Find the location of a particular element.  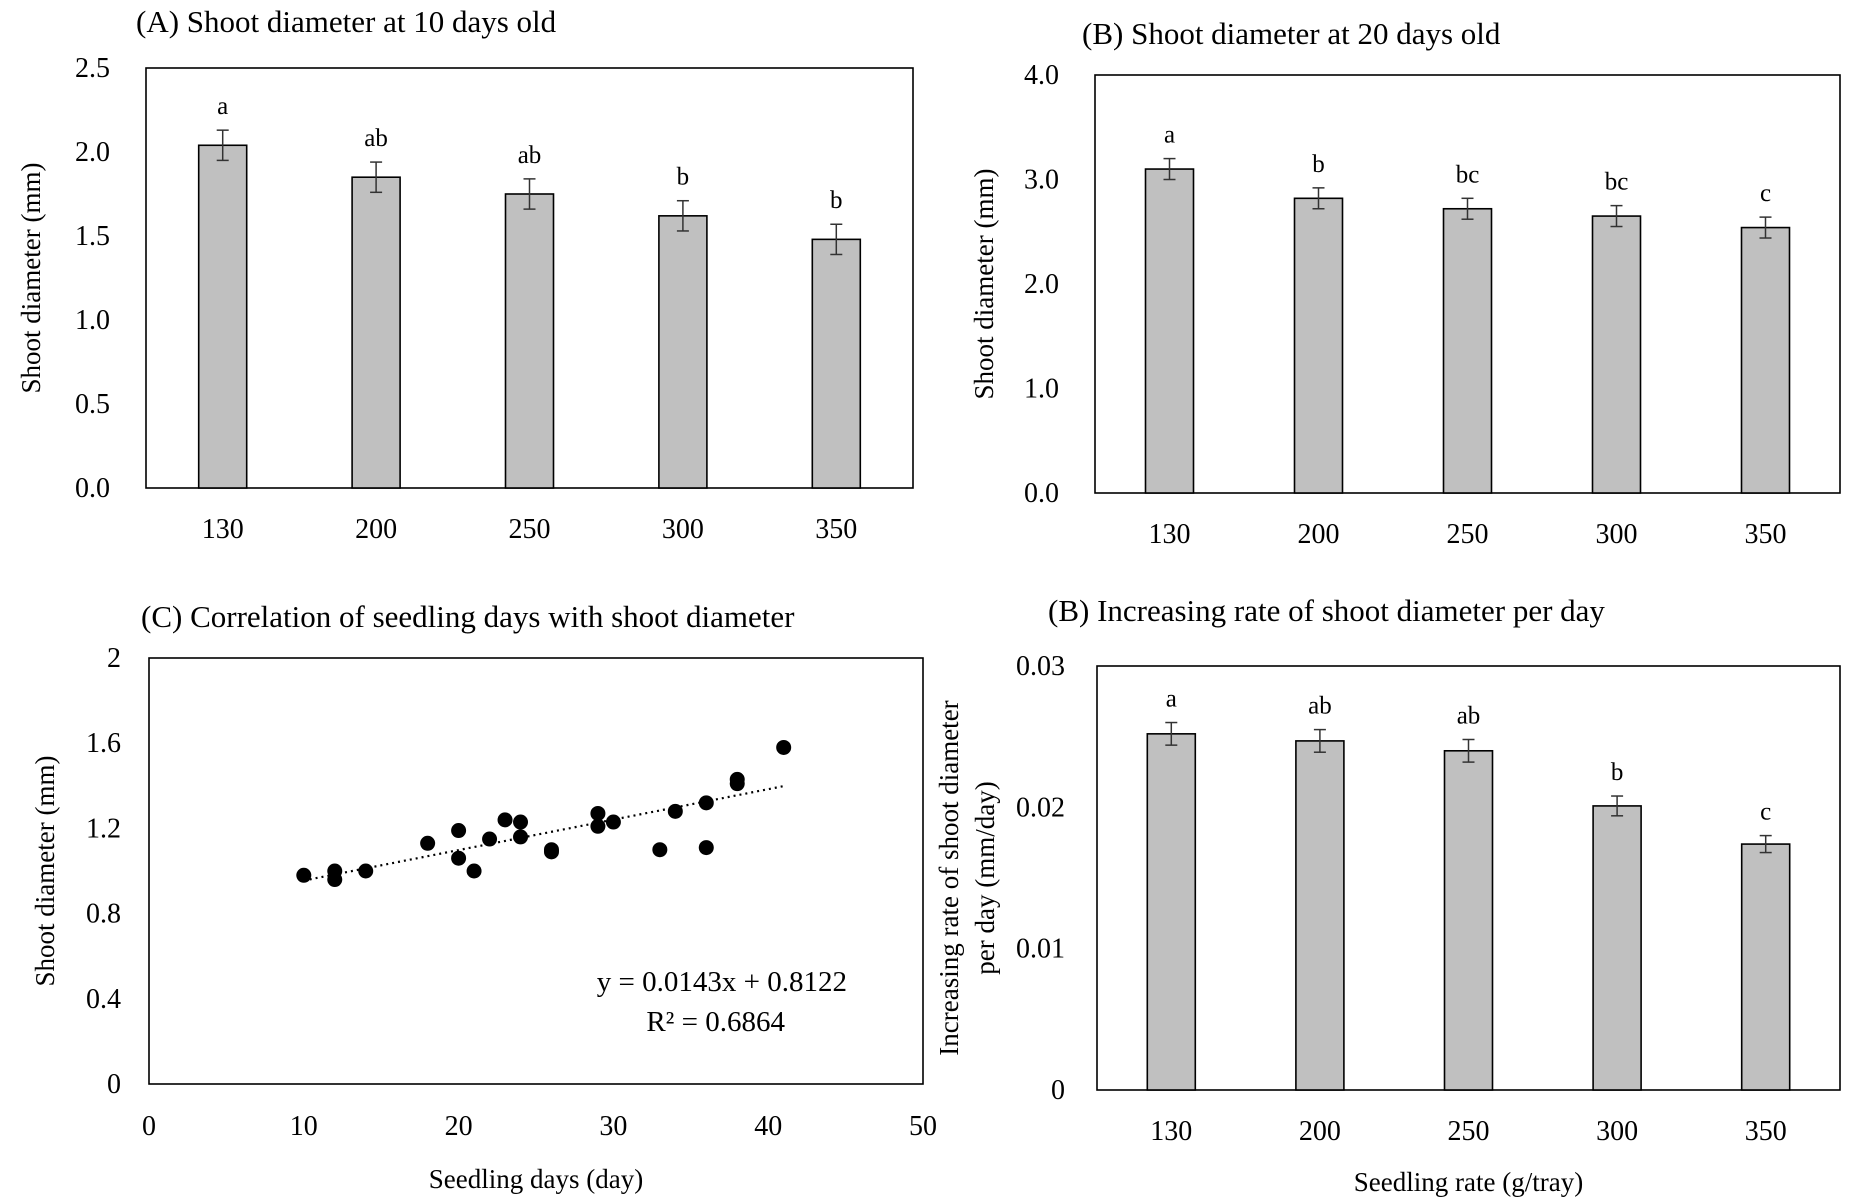

panel-c-xlabel: Seedling days (day) is located at coordinates (536, 1179).